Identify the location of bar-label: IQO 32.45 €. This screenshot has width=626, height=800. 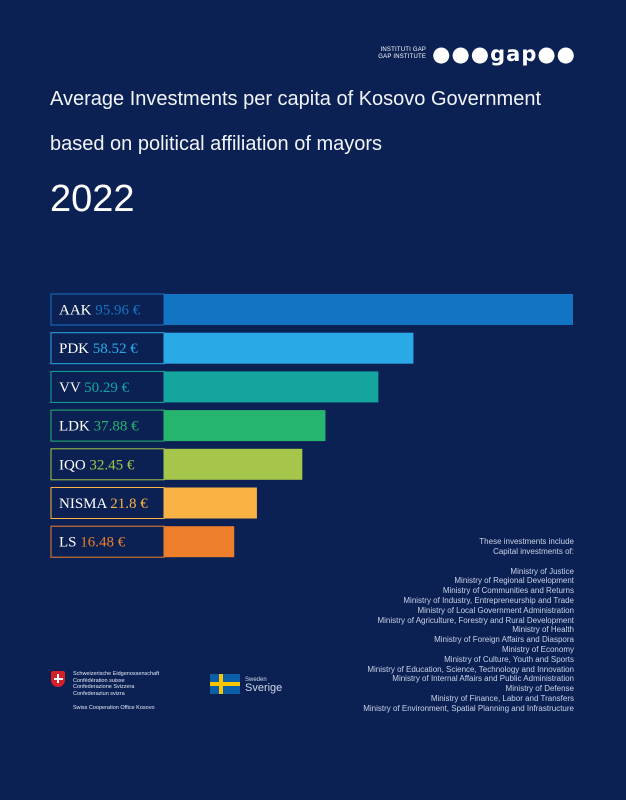
(97, 465).